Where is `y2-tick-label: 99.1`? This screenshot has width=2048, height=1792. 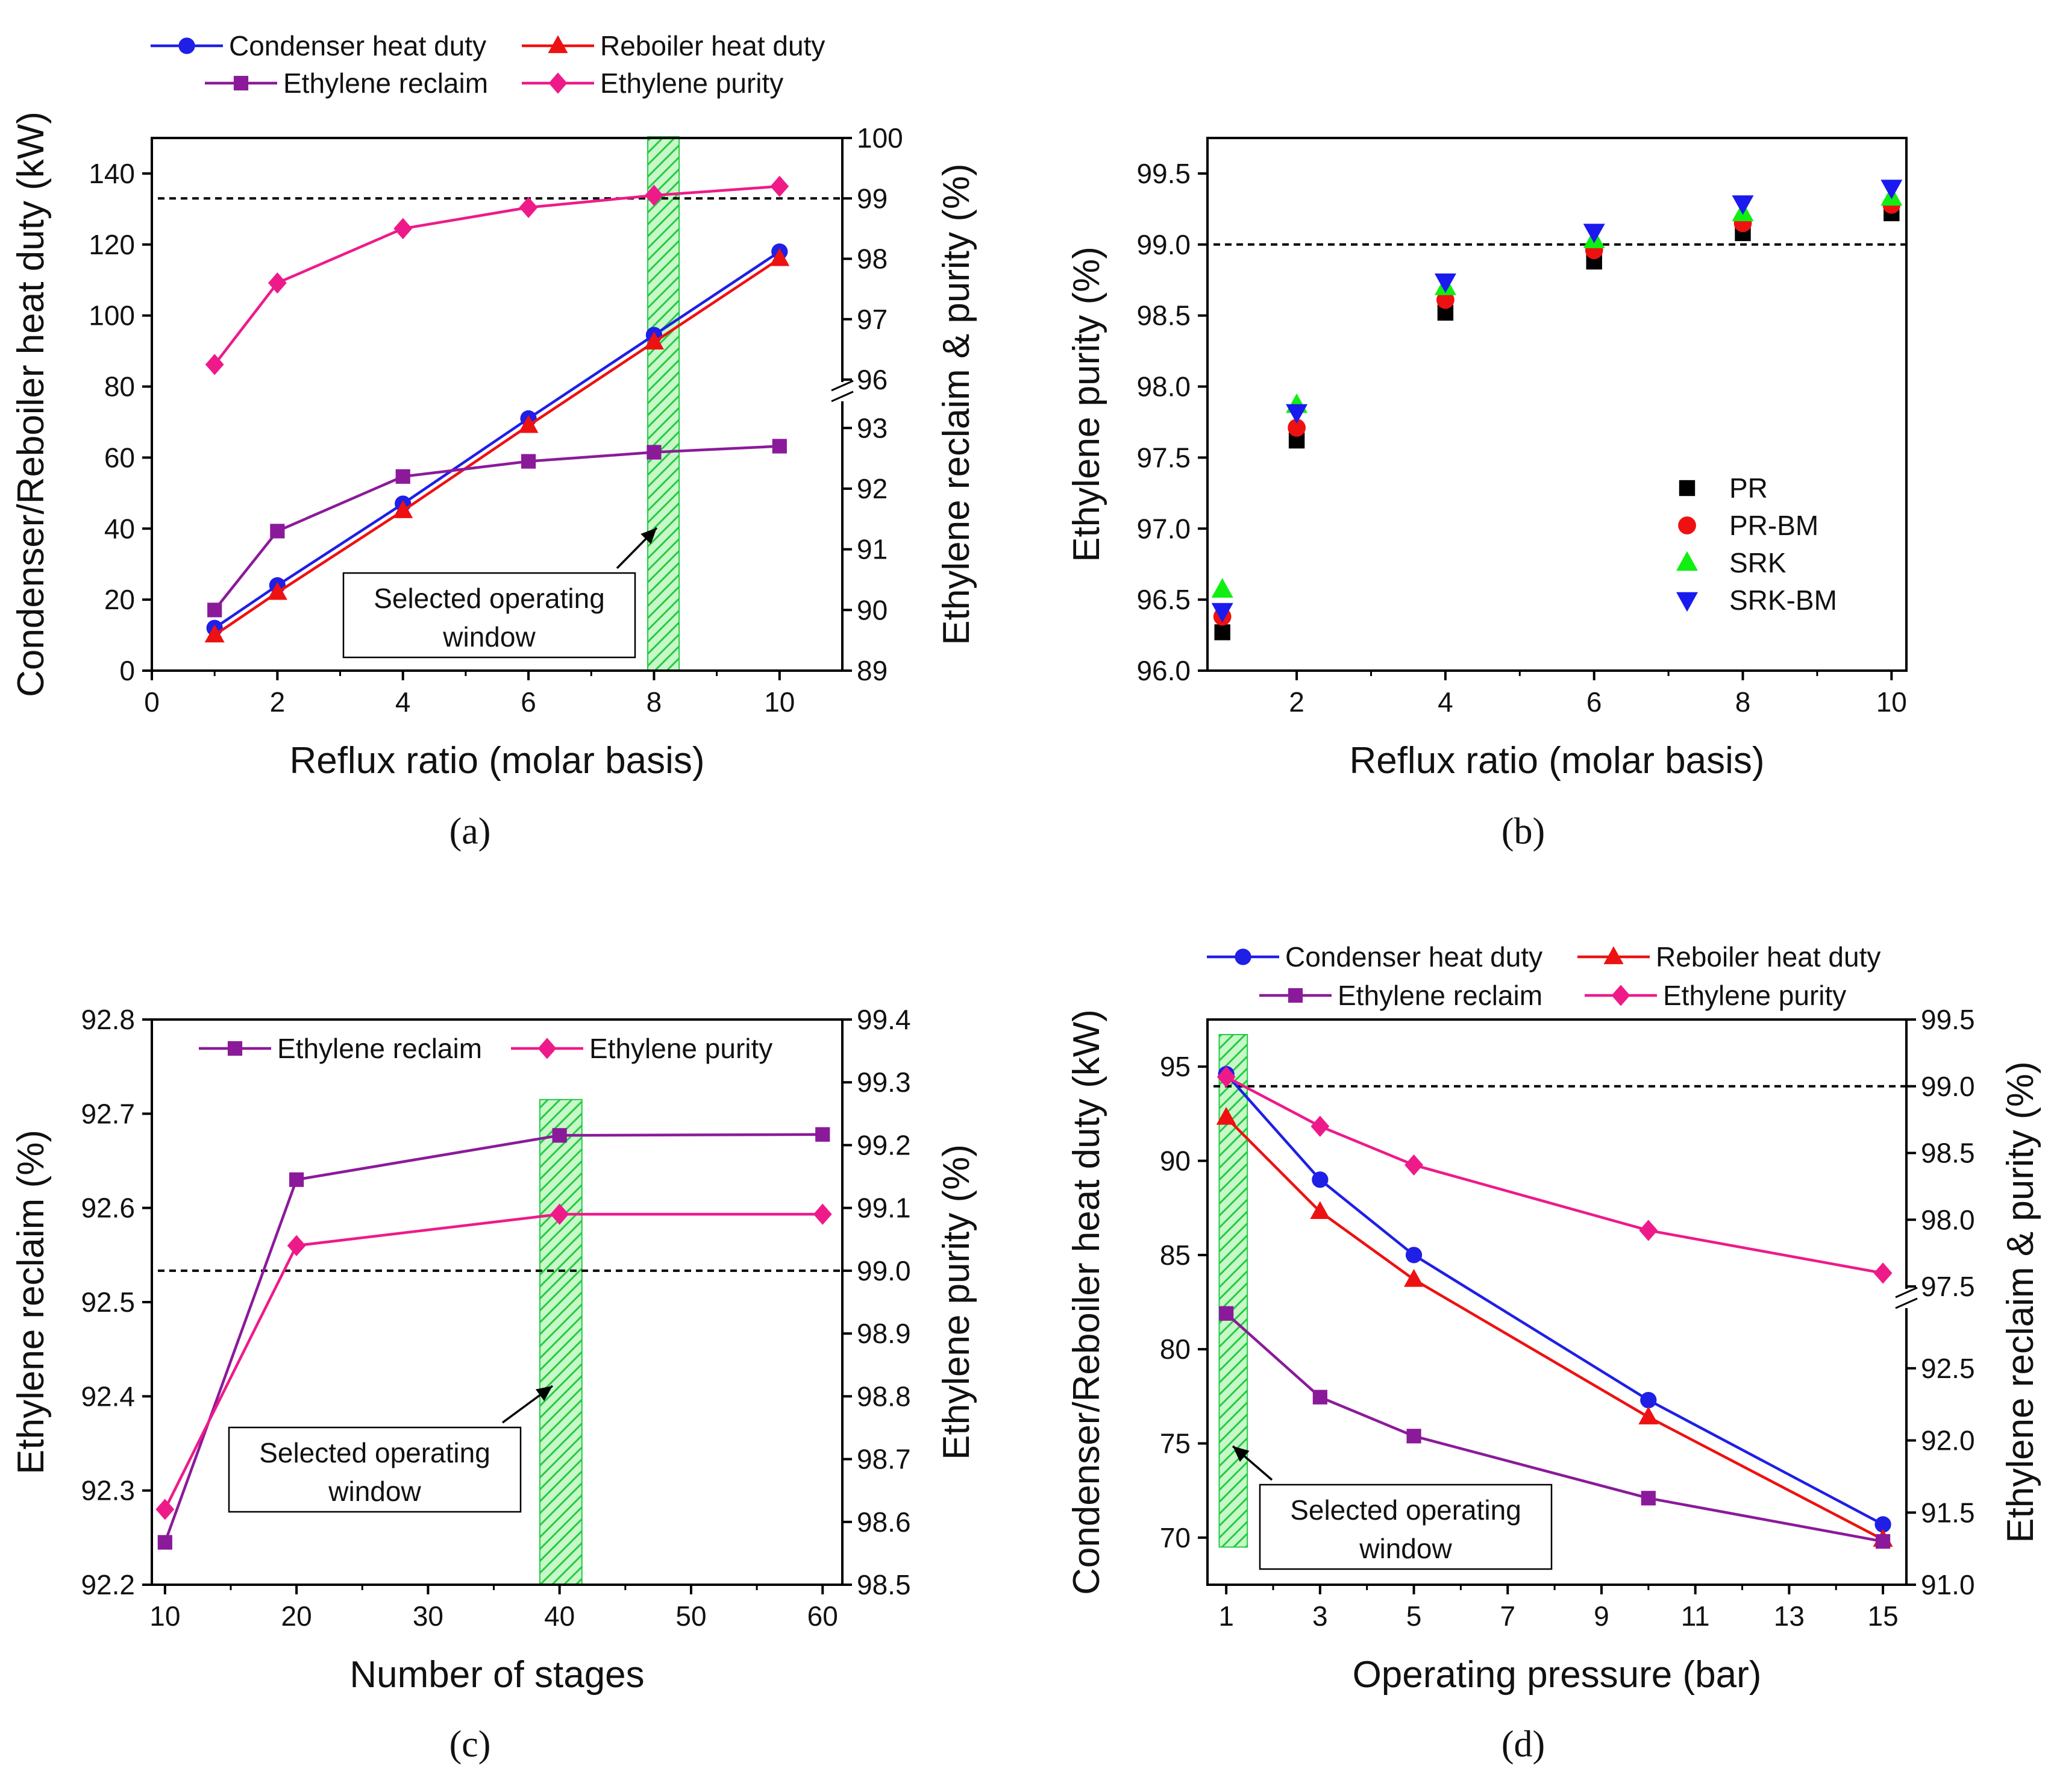 y2-tick-label: 99.1 is located at coordinates (884, 1208).